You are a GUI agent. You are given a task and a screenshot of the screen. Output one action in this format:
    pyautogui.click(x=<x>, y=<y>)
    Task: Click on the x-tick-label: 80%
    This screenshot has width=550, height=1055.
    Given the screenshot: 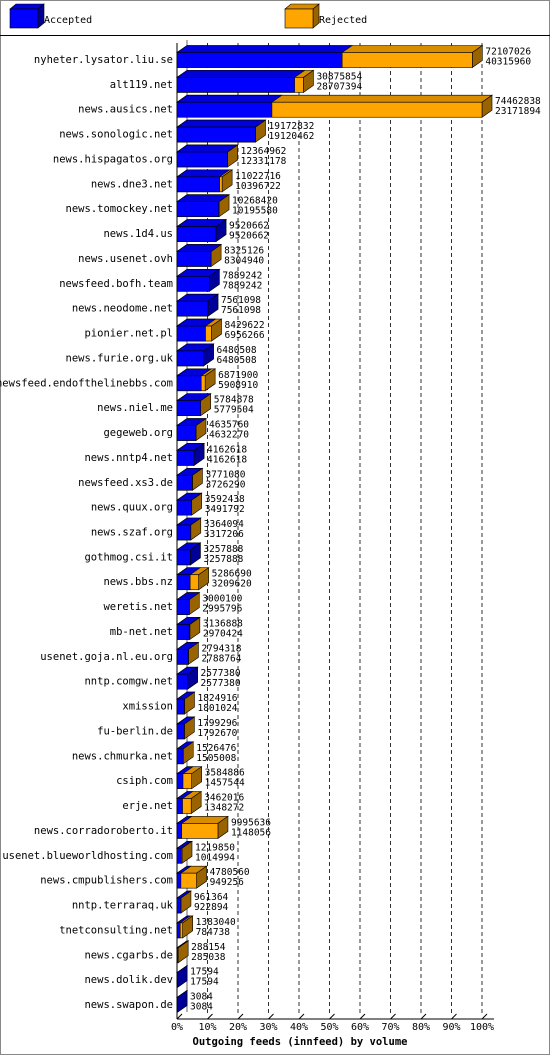 What is the action you would take?
    pyautogui.click(x=421, y=1027)
    